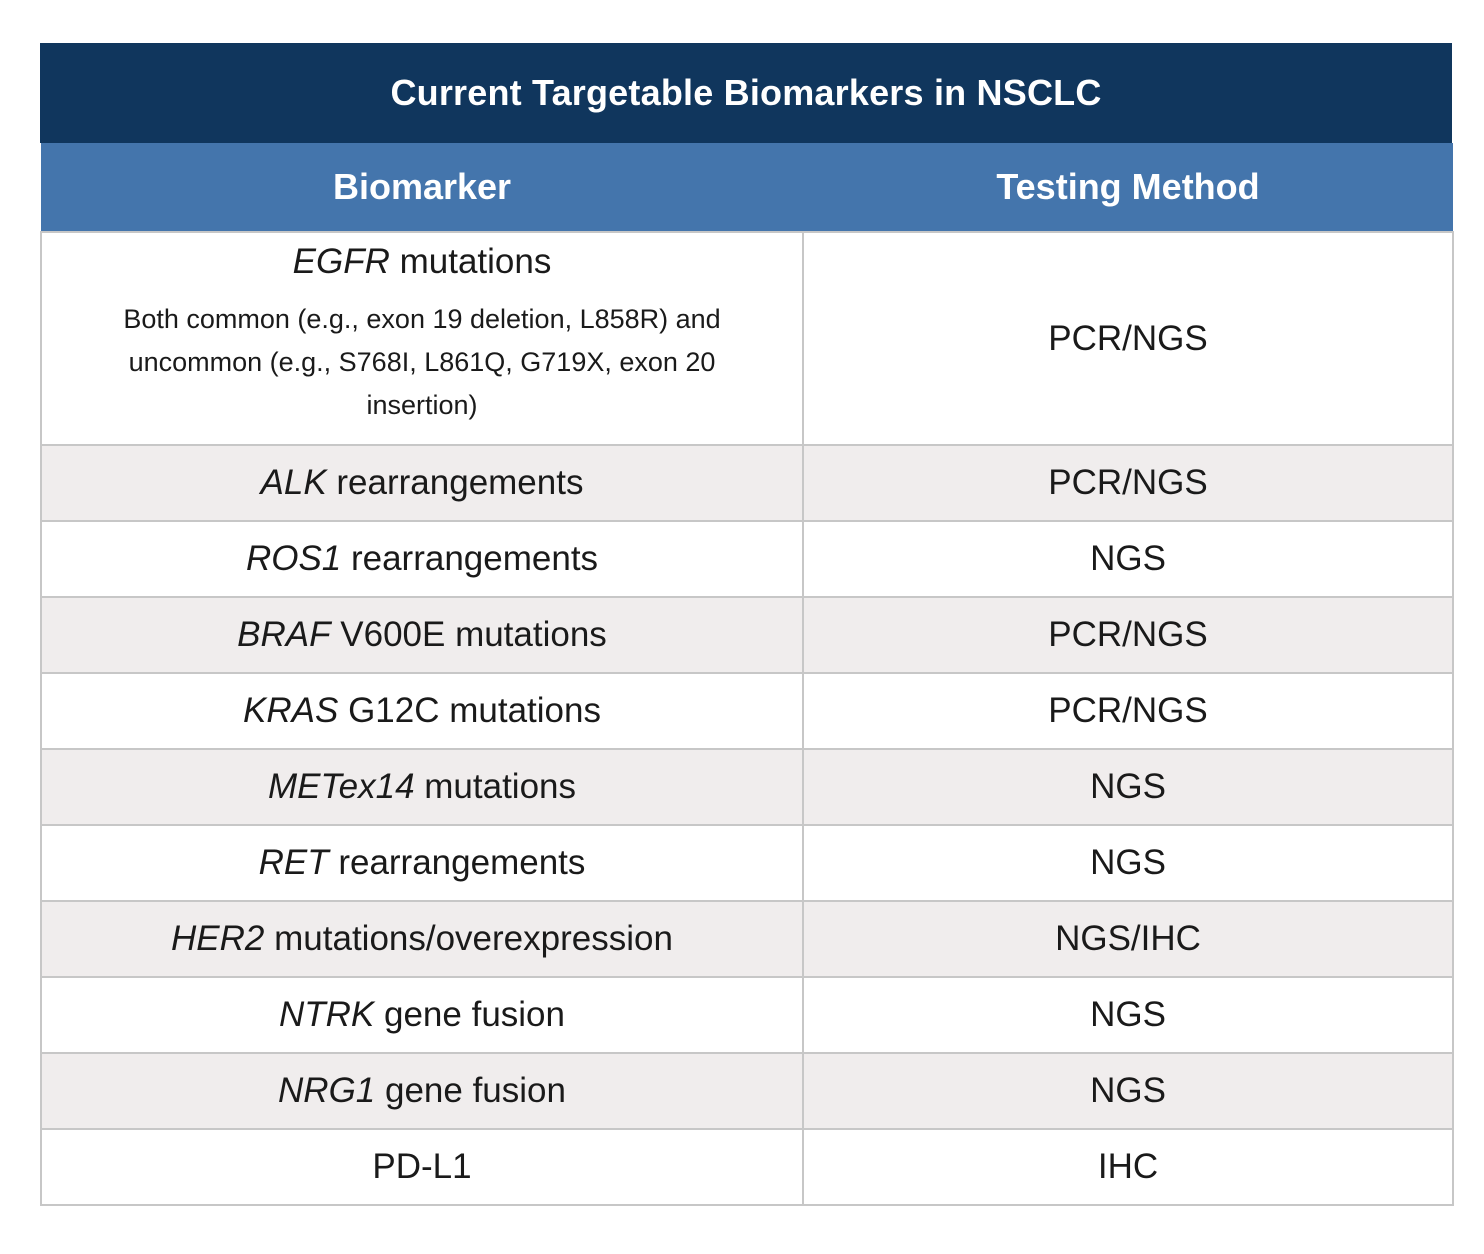 This screenshot has height=1254, width=1484. Describe the element at coordinates (468, 634) in the screenshot. I see `biomarker-description: V600E mutations` at that location.